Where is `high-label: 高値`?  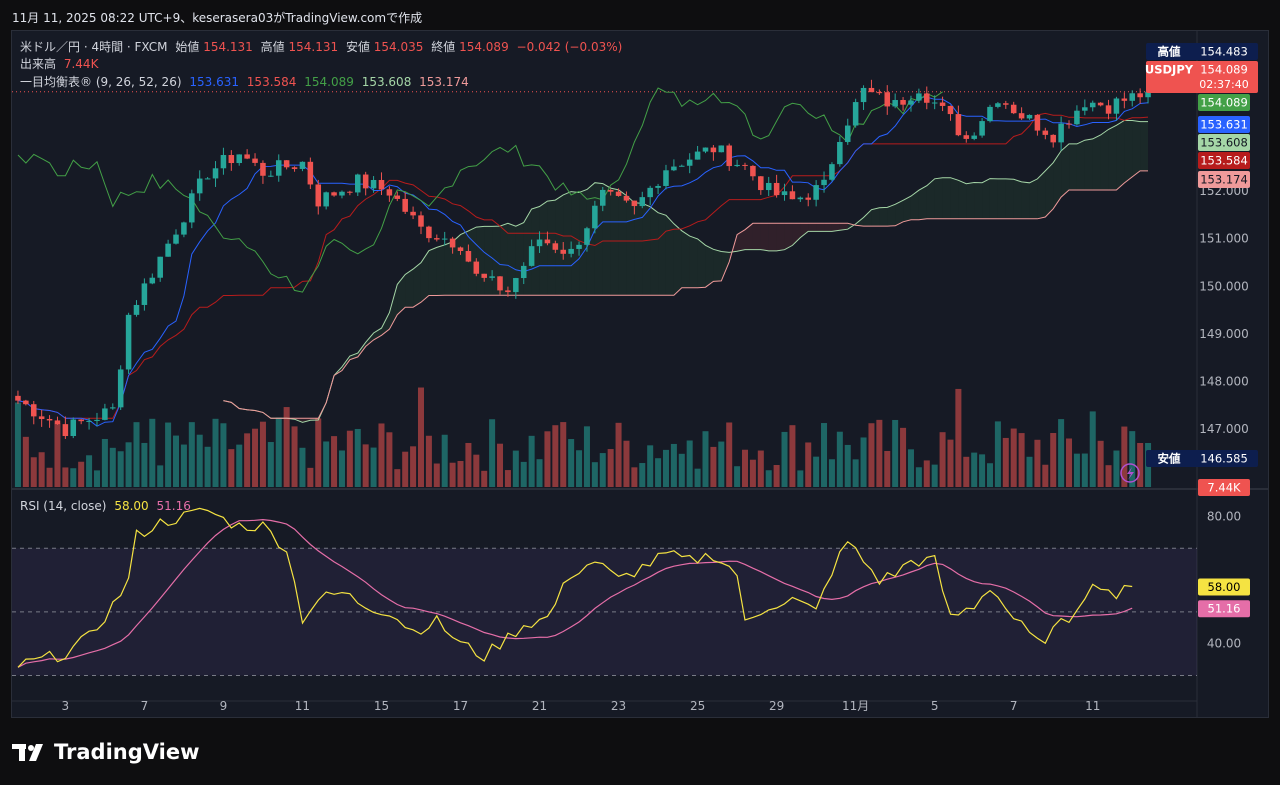 high-label: 高値 is located at coordinates (273, 46).